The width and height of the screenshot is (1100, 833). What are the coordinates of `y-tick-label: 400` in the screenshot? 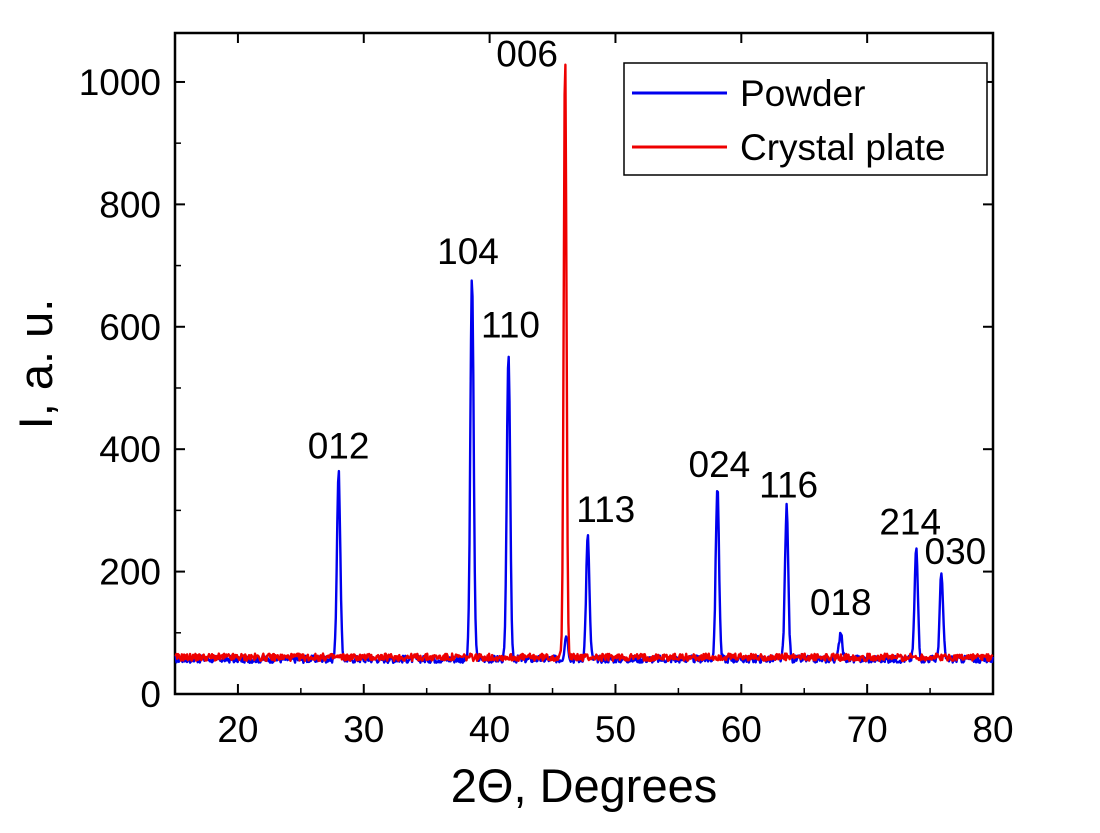 It's located at (130, 449).